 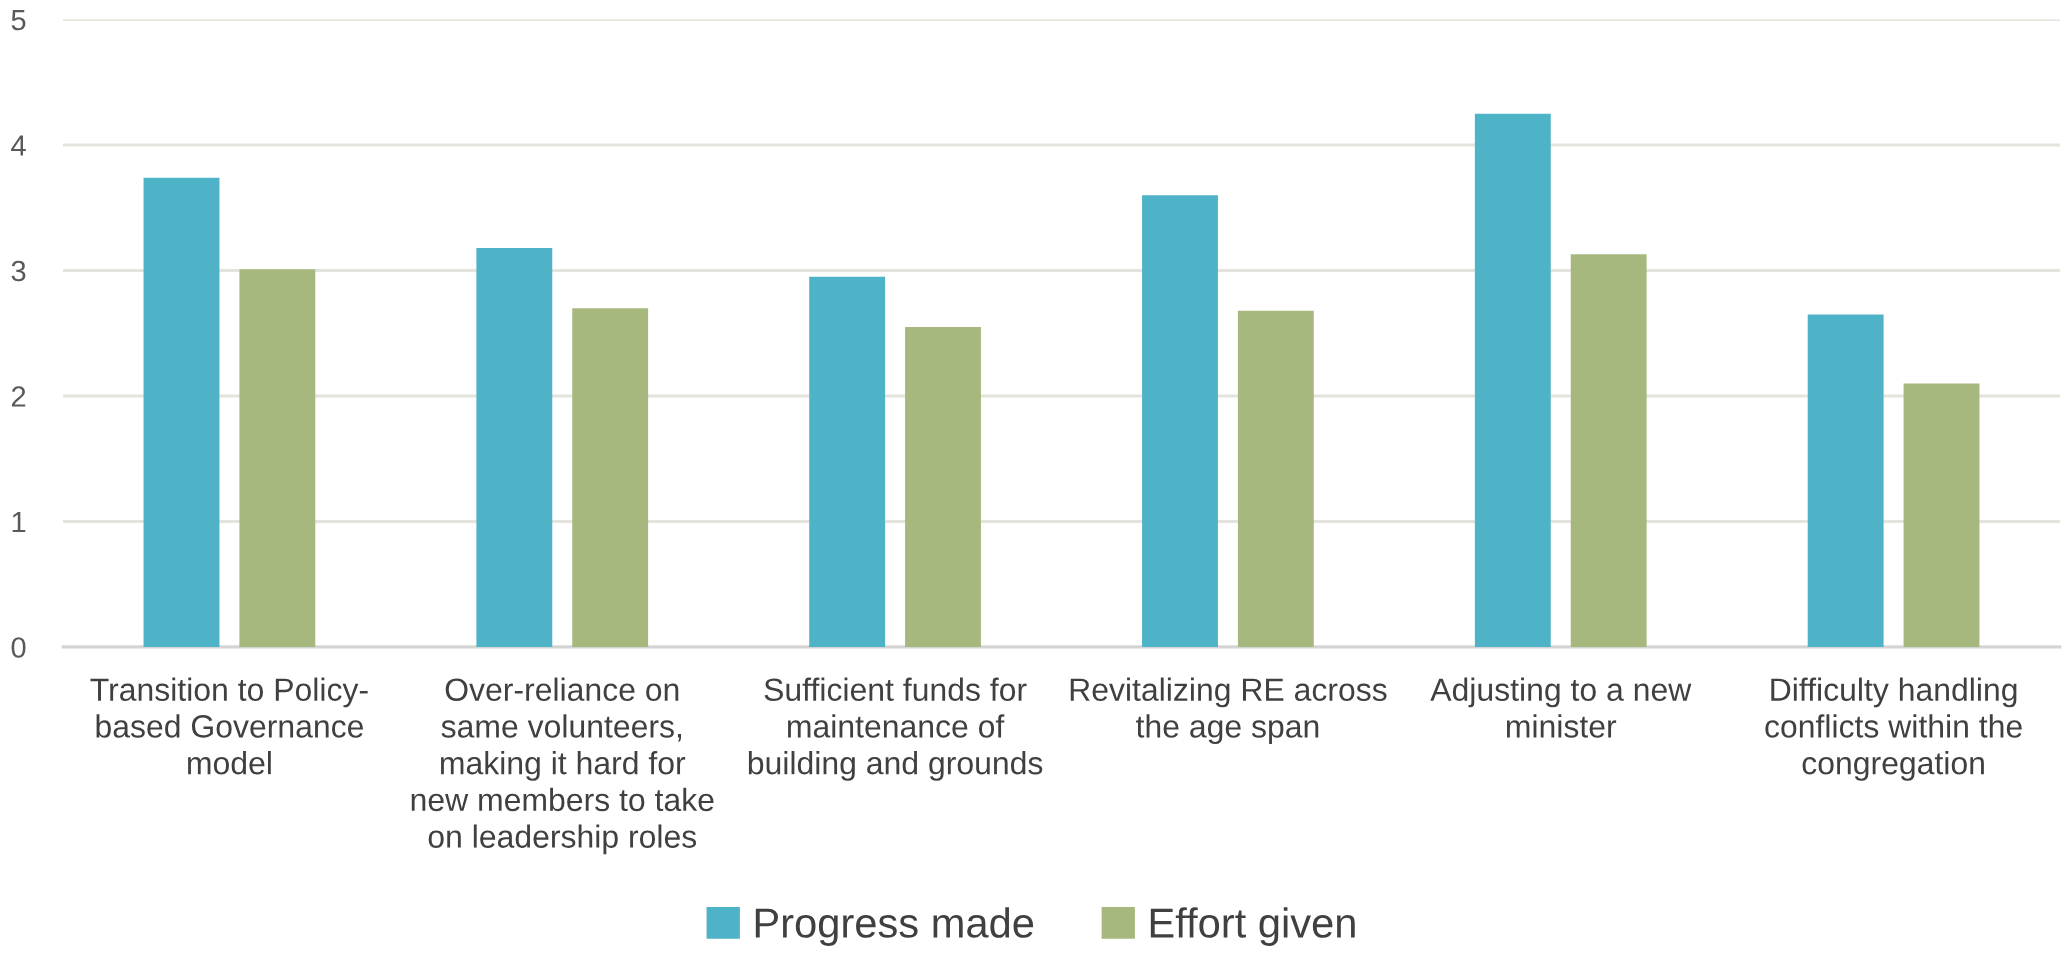 I want to click on x-tick-label: Sufficient funds for maintenance of building and grounds, so click(x=895, y=729).